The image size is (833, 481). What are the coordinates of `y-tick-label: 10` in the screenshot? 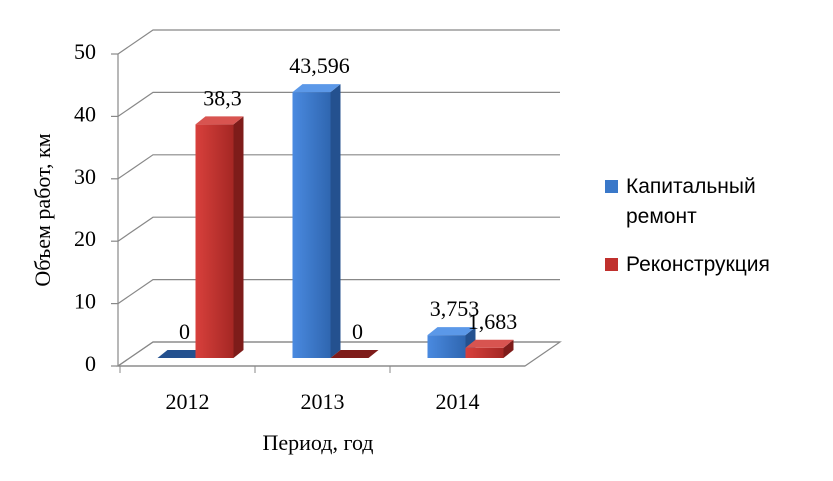 It's located at (85, 301).